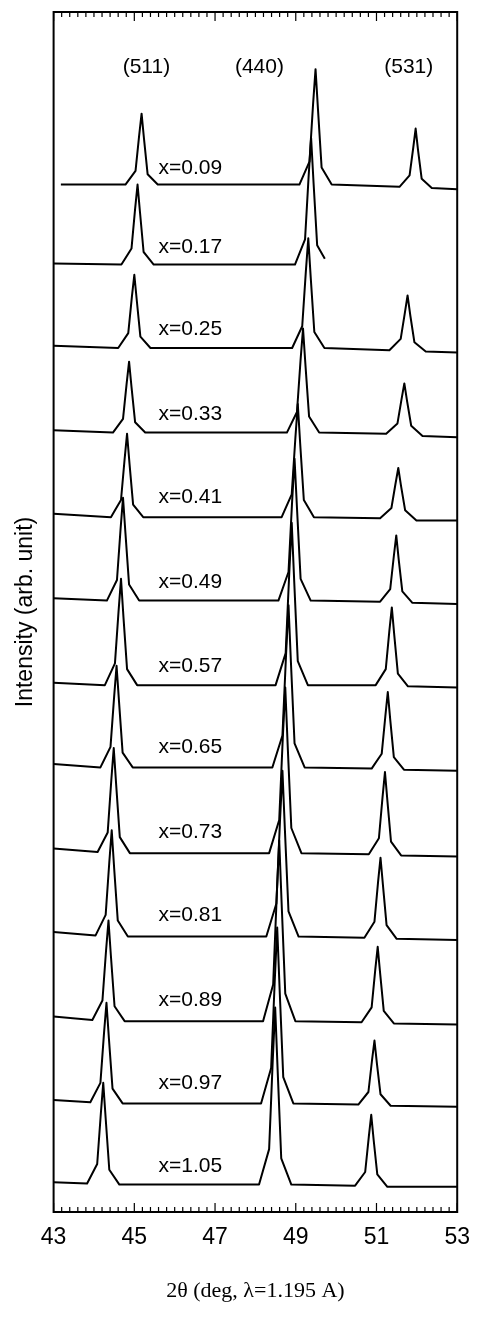  What do you see at coordinates (190, 496) in the screenshot?
I see `series-label: x=0.41` at bounding box center [190, 496].